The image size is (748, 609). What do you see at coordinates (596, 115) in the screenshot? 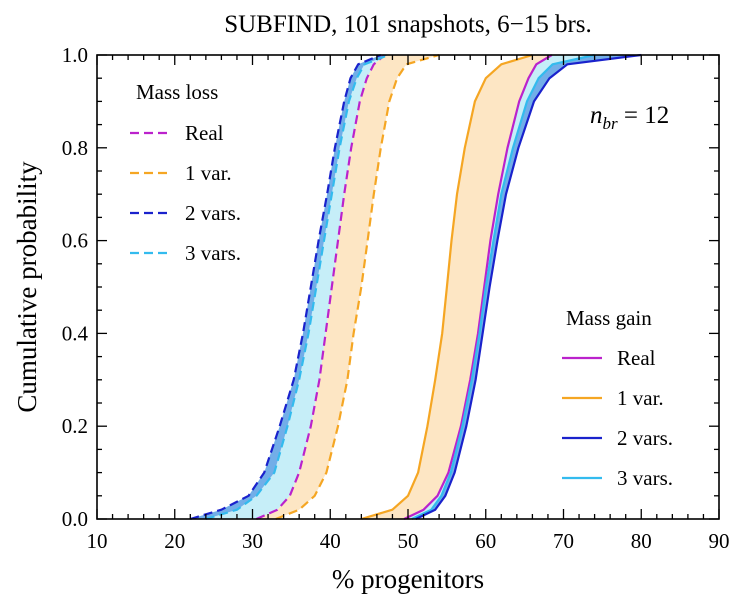
I see `nbr-base: n` at bounding box center [596, 115].